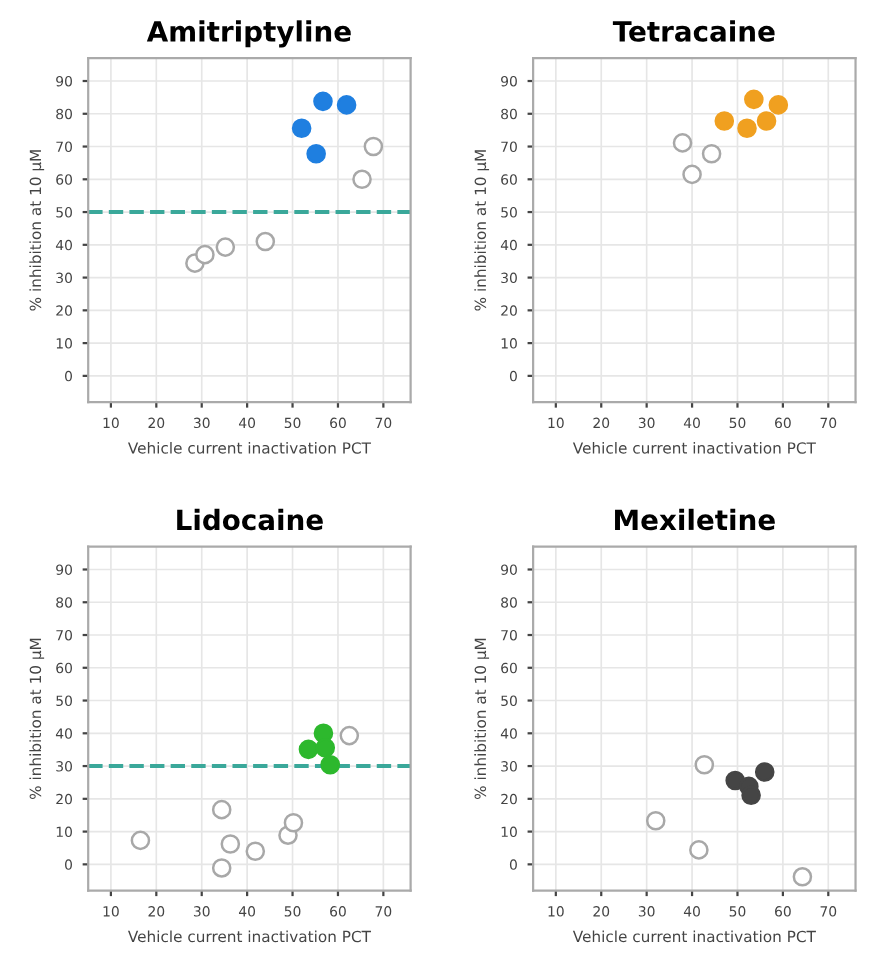 The image size is (882, 968). Describe the element at coordinates (695, 519) in the screenshot. I see `chart-title: Mexiletine` at that location.